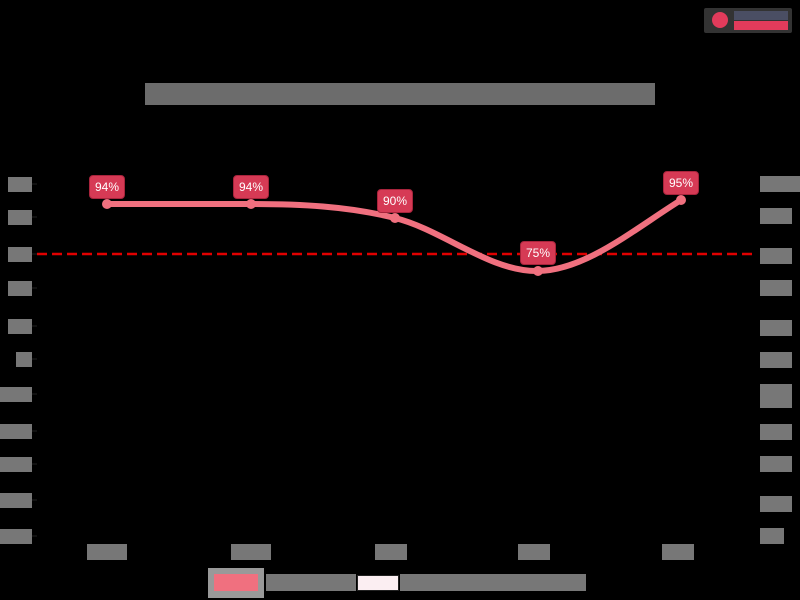  What do you see at coordinates (378, 583) in the screenshot?
I see `legend-swatch-reference` at bounding box center [378, 583].